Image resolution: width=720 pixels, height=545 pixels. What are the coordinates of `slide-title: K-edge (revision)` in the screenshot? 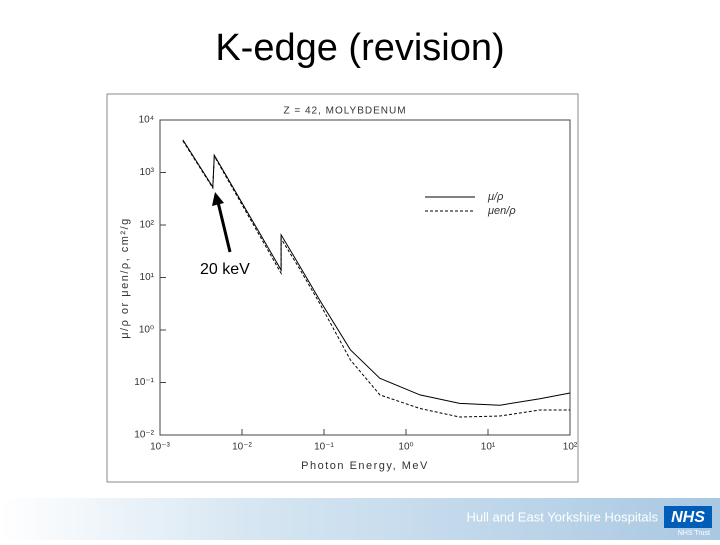 It's located at (359, 48).